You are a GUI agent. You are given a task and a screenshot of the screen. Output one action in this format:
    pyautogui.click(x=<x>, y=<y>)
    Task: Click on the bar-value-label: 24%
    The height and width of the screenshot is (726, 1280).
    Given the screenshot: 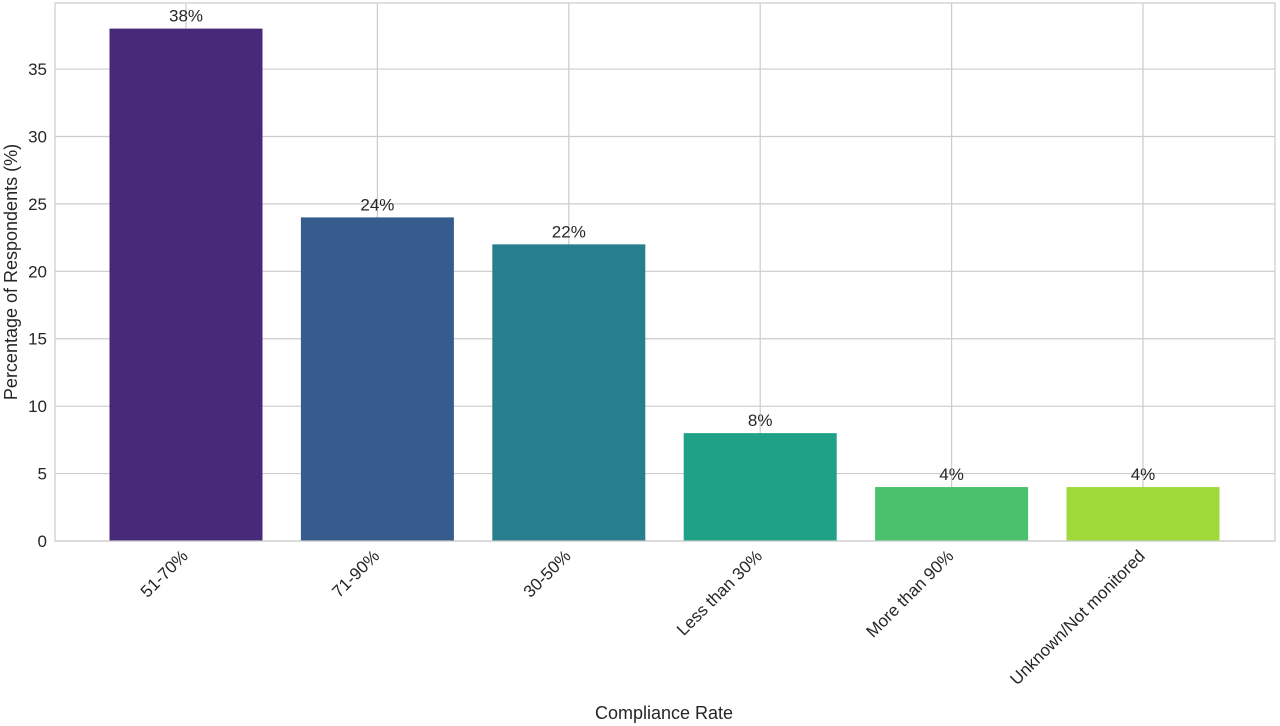 What is the action you would take?
    pyautogui.click(x=377, y=204)
    